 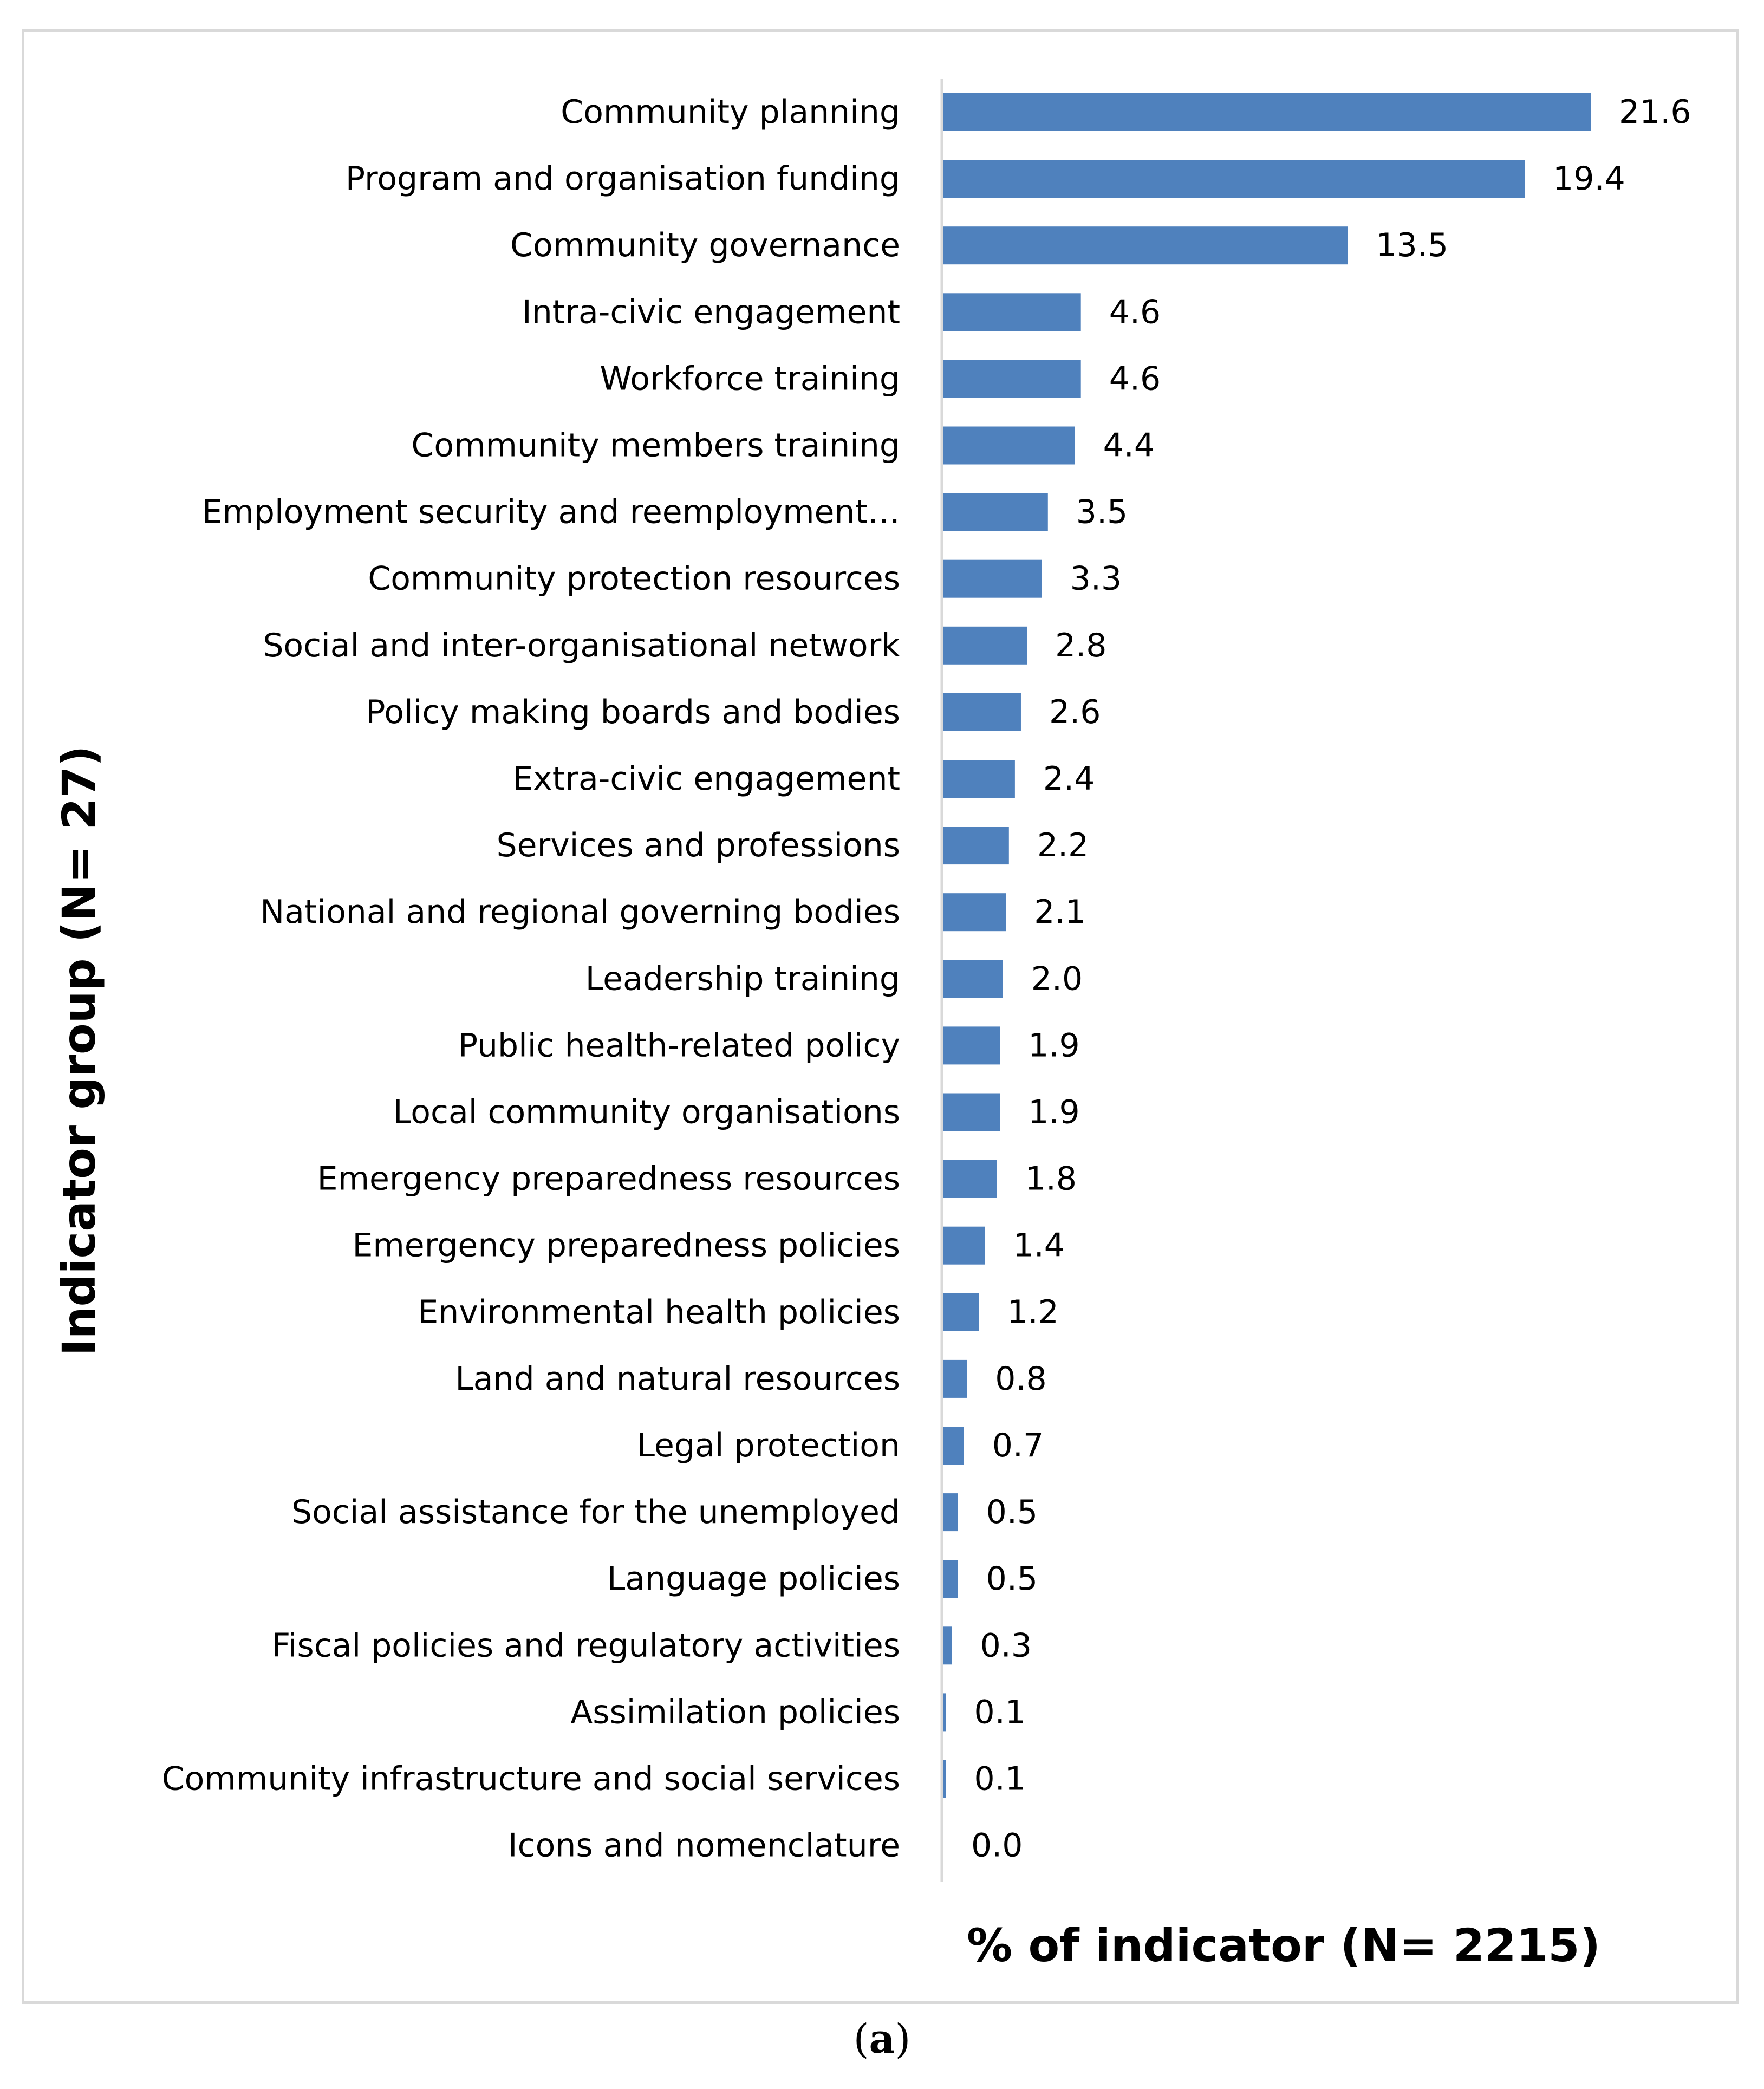 What do you see at coordinates (1655, 112) in the screenshot?
I see `value-label: 21.6` at bounding box center [1655, 112].